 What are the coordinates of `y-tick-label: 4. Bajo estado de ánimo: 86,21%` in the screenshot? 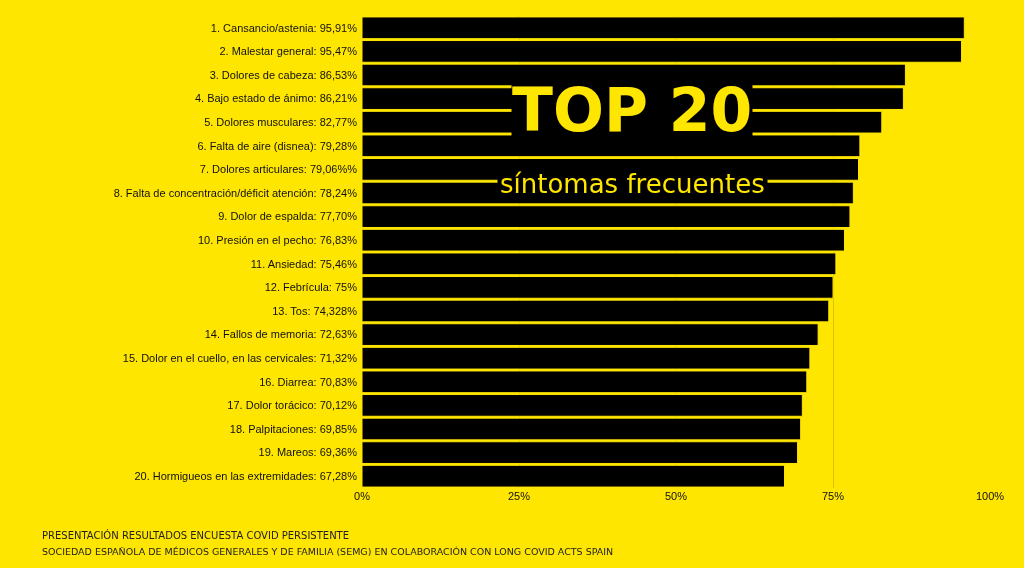 It's located at (276, 98).